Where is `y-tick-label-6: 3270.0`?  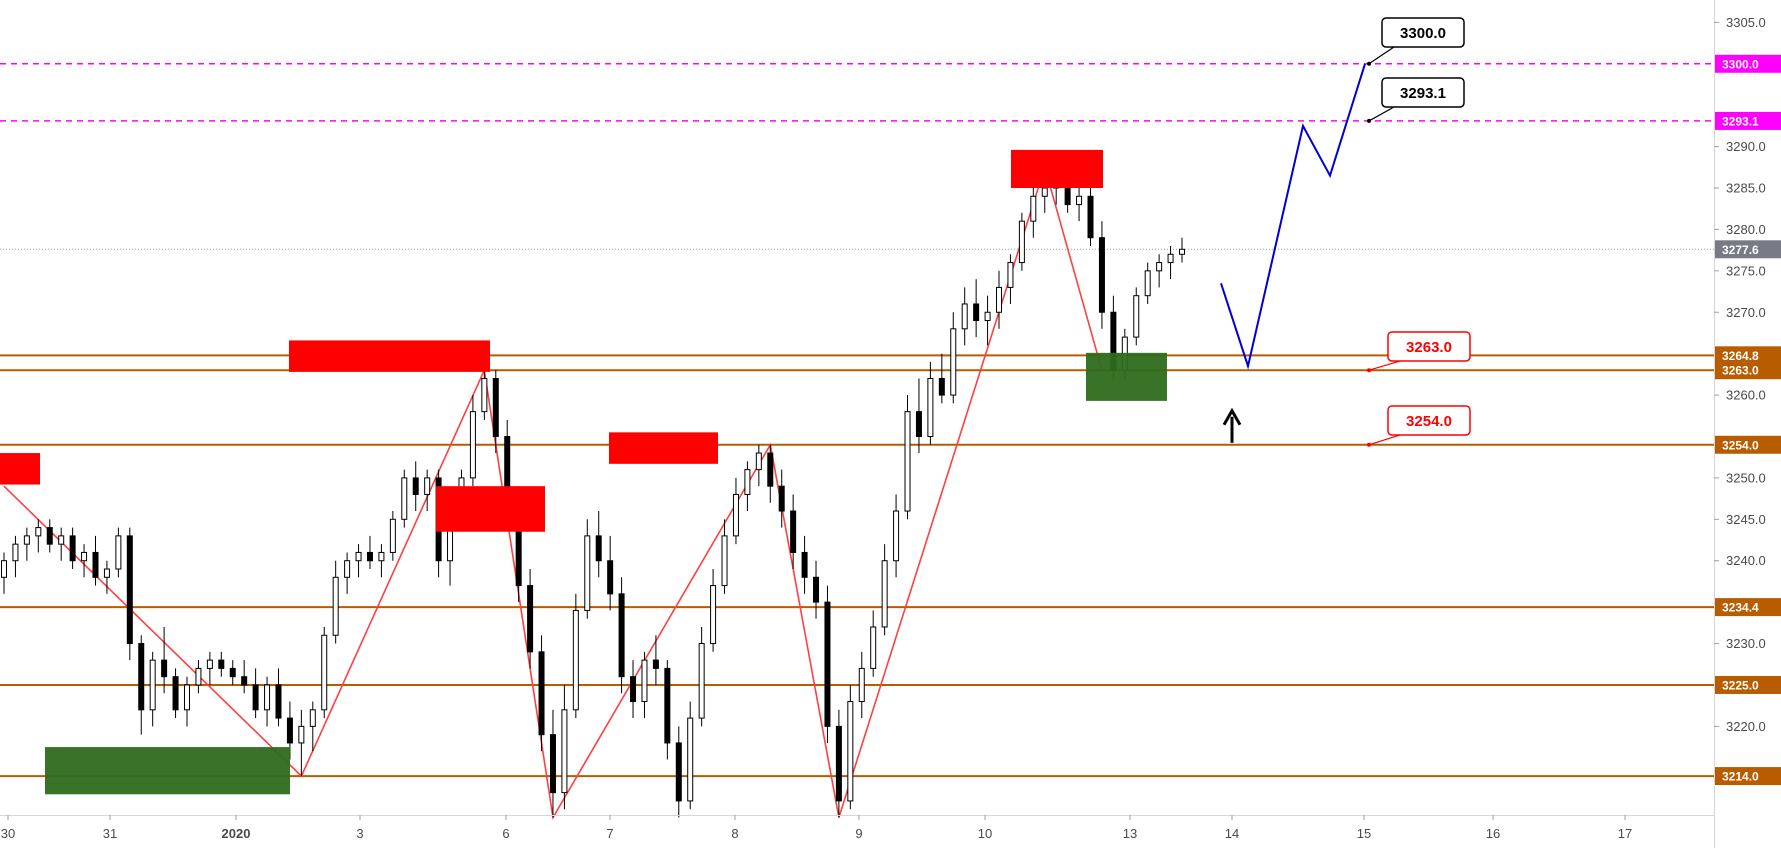 y-tick-label-6: 3270.0 is located at coordinates (1746, 312).